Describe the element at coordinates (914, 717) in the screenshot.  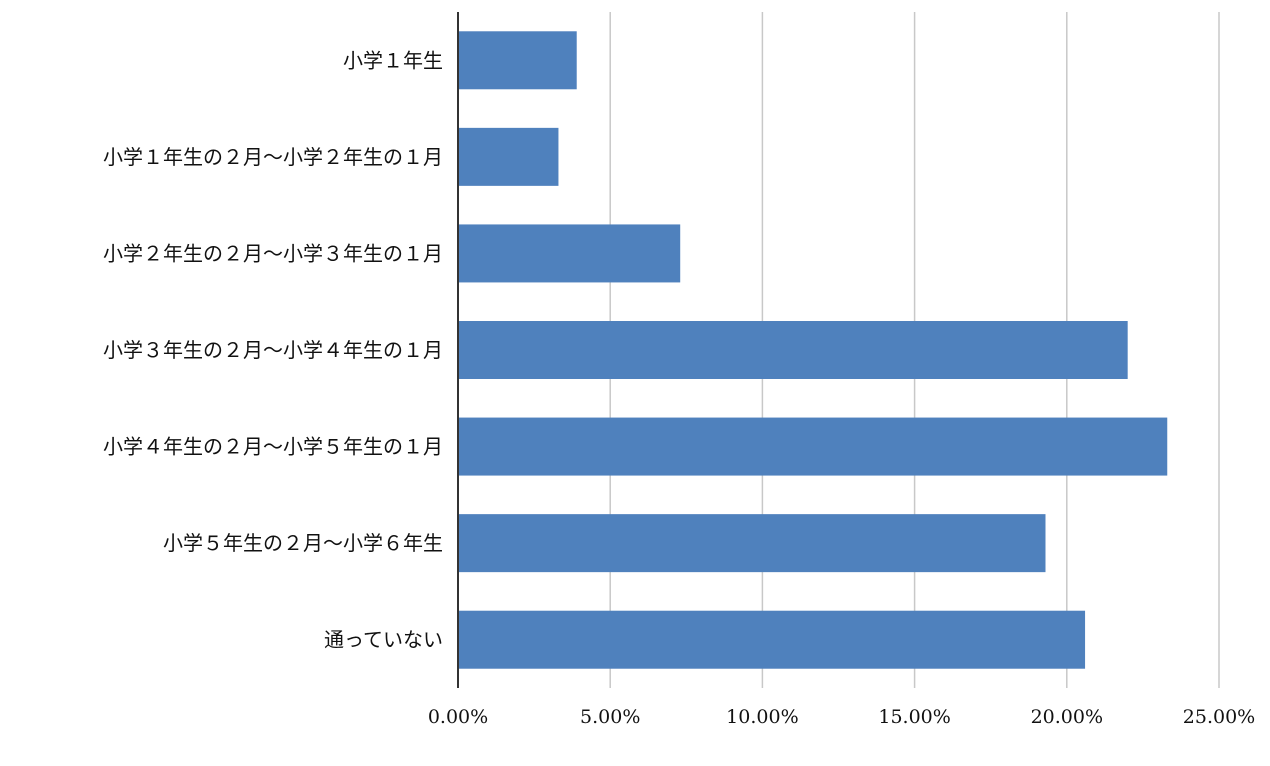
I see `x-tick-label: 15.00%` at that location.